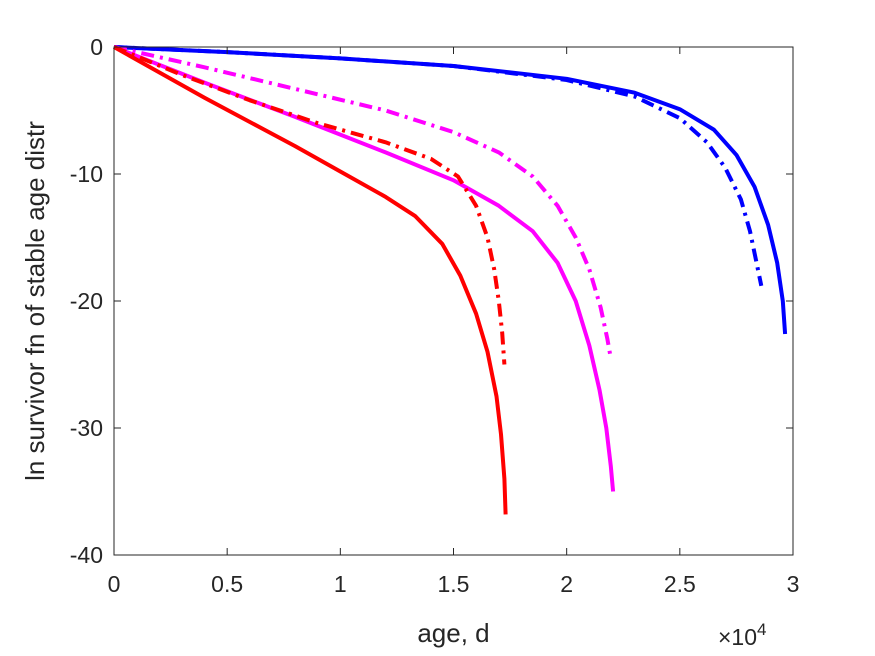  I want to click on x-tick-label: 3, so click(793, 584).